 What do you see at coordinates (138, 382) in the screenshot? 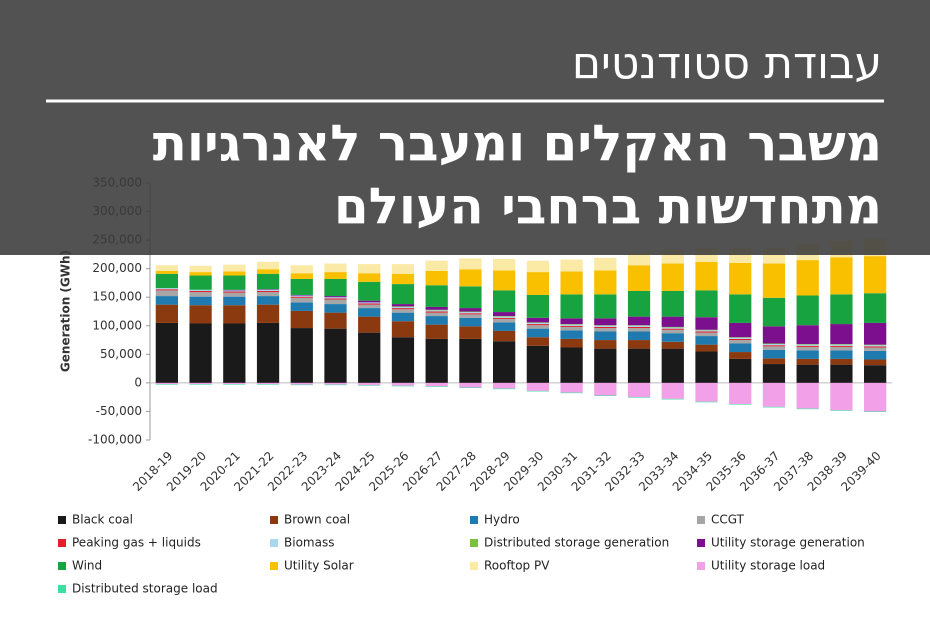
I see `y-tick-label: 0` at bounding box center [138, 382].